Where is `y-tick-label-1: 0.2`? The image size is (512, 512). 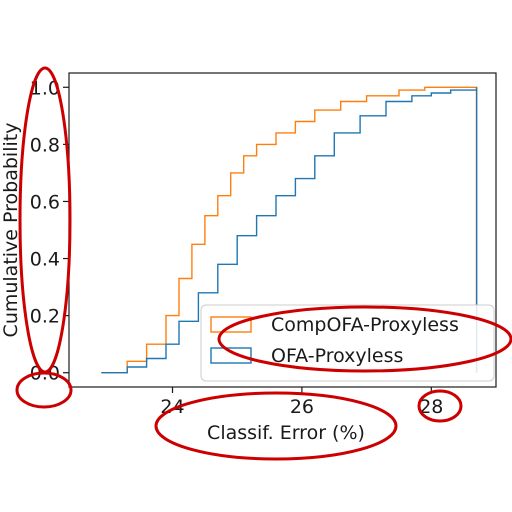 y-tick-label-1: 0.2 is located at coordinates (45, 317).